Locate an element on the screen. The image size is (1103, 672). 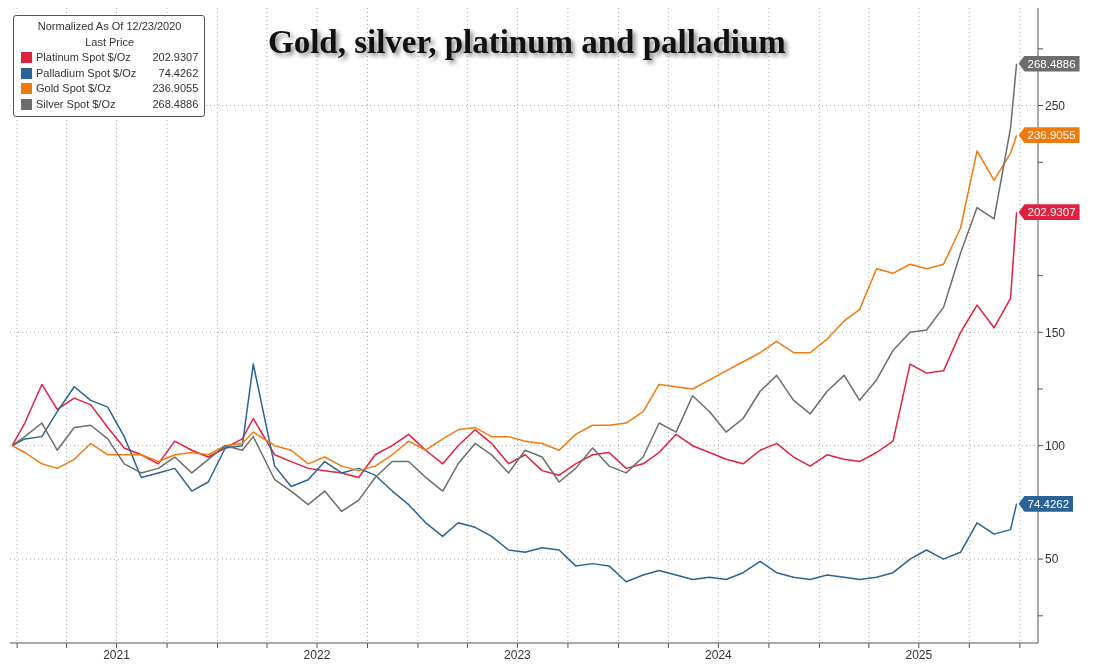
y-tick-label: 50 is located at coordinates (1052, 559).